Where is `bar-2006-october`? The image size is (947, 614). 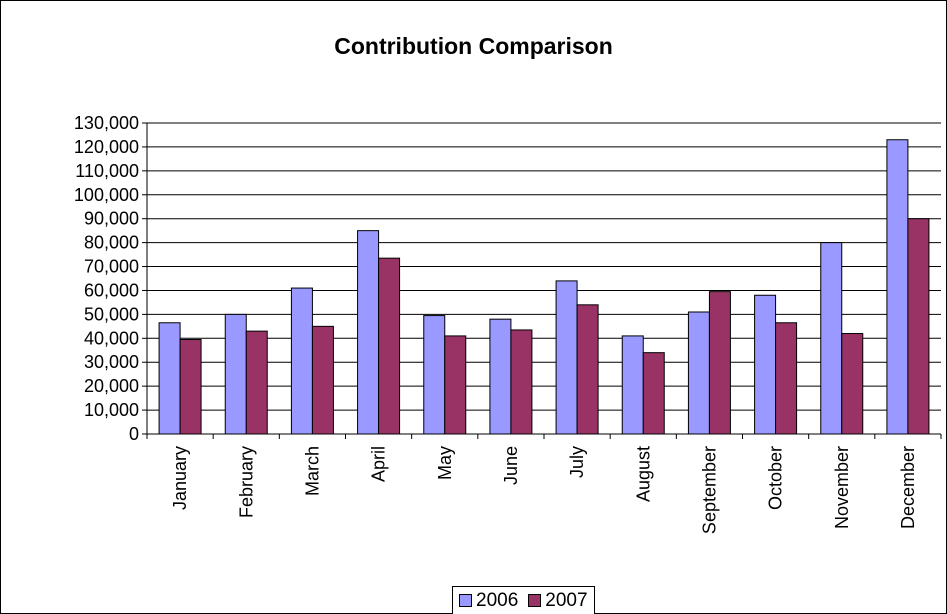
bar-2006-october is located at coordinates (765, 364).